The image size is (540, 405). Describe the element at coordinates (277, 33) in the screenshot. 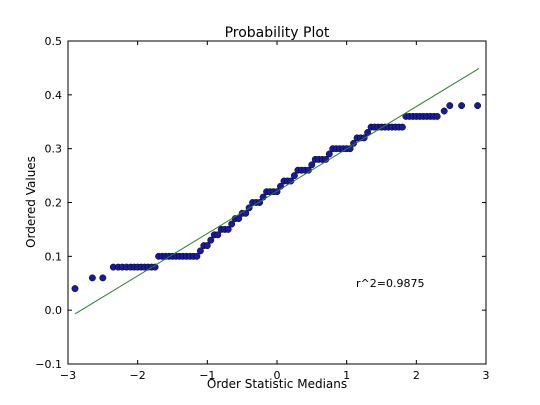

I see `chart-title: Probability Plot` at that location.